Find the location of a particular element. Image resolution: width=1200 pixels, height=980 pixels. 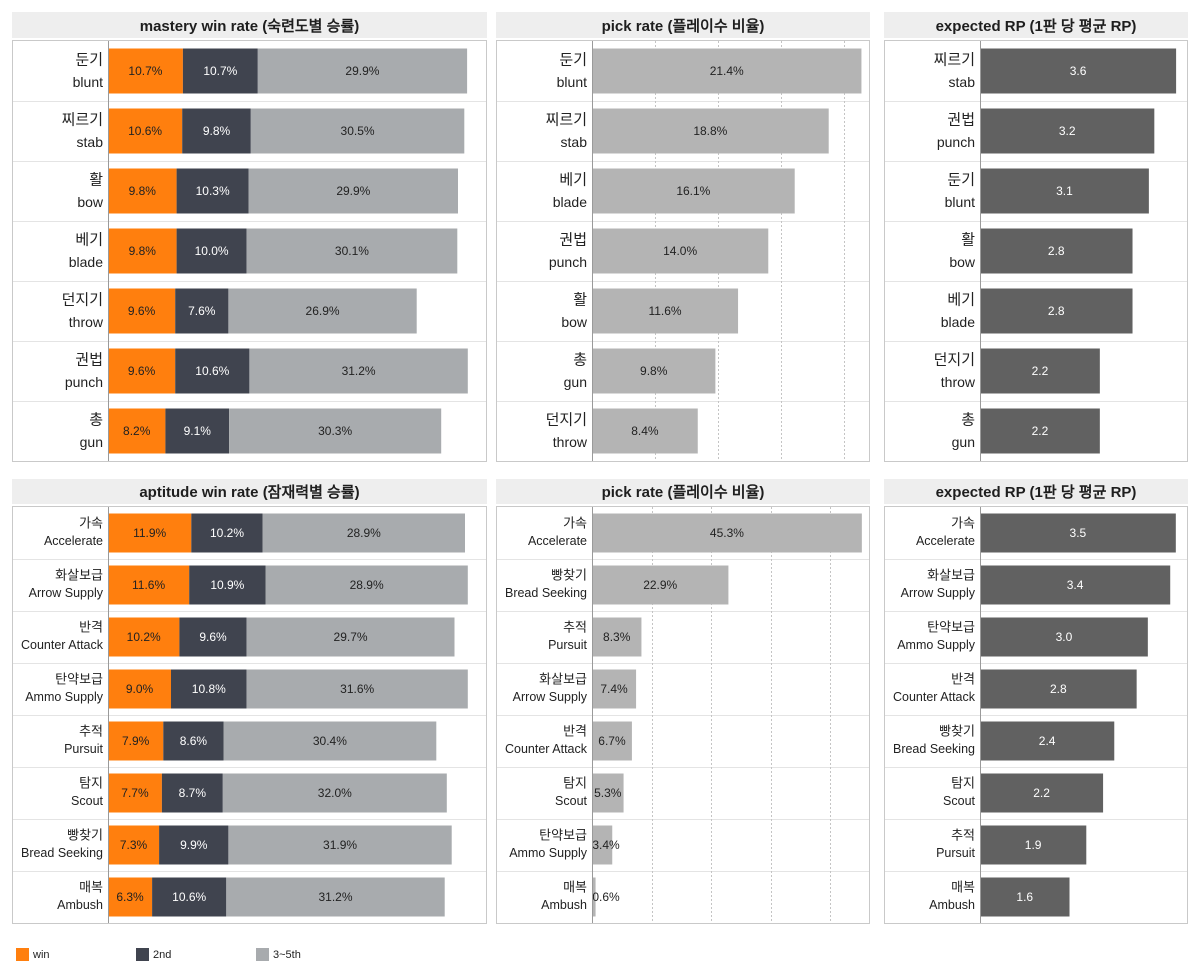

bar-value-label: 3.5 is located at coordinates (1078, 533).